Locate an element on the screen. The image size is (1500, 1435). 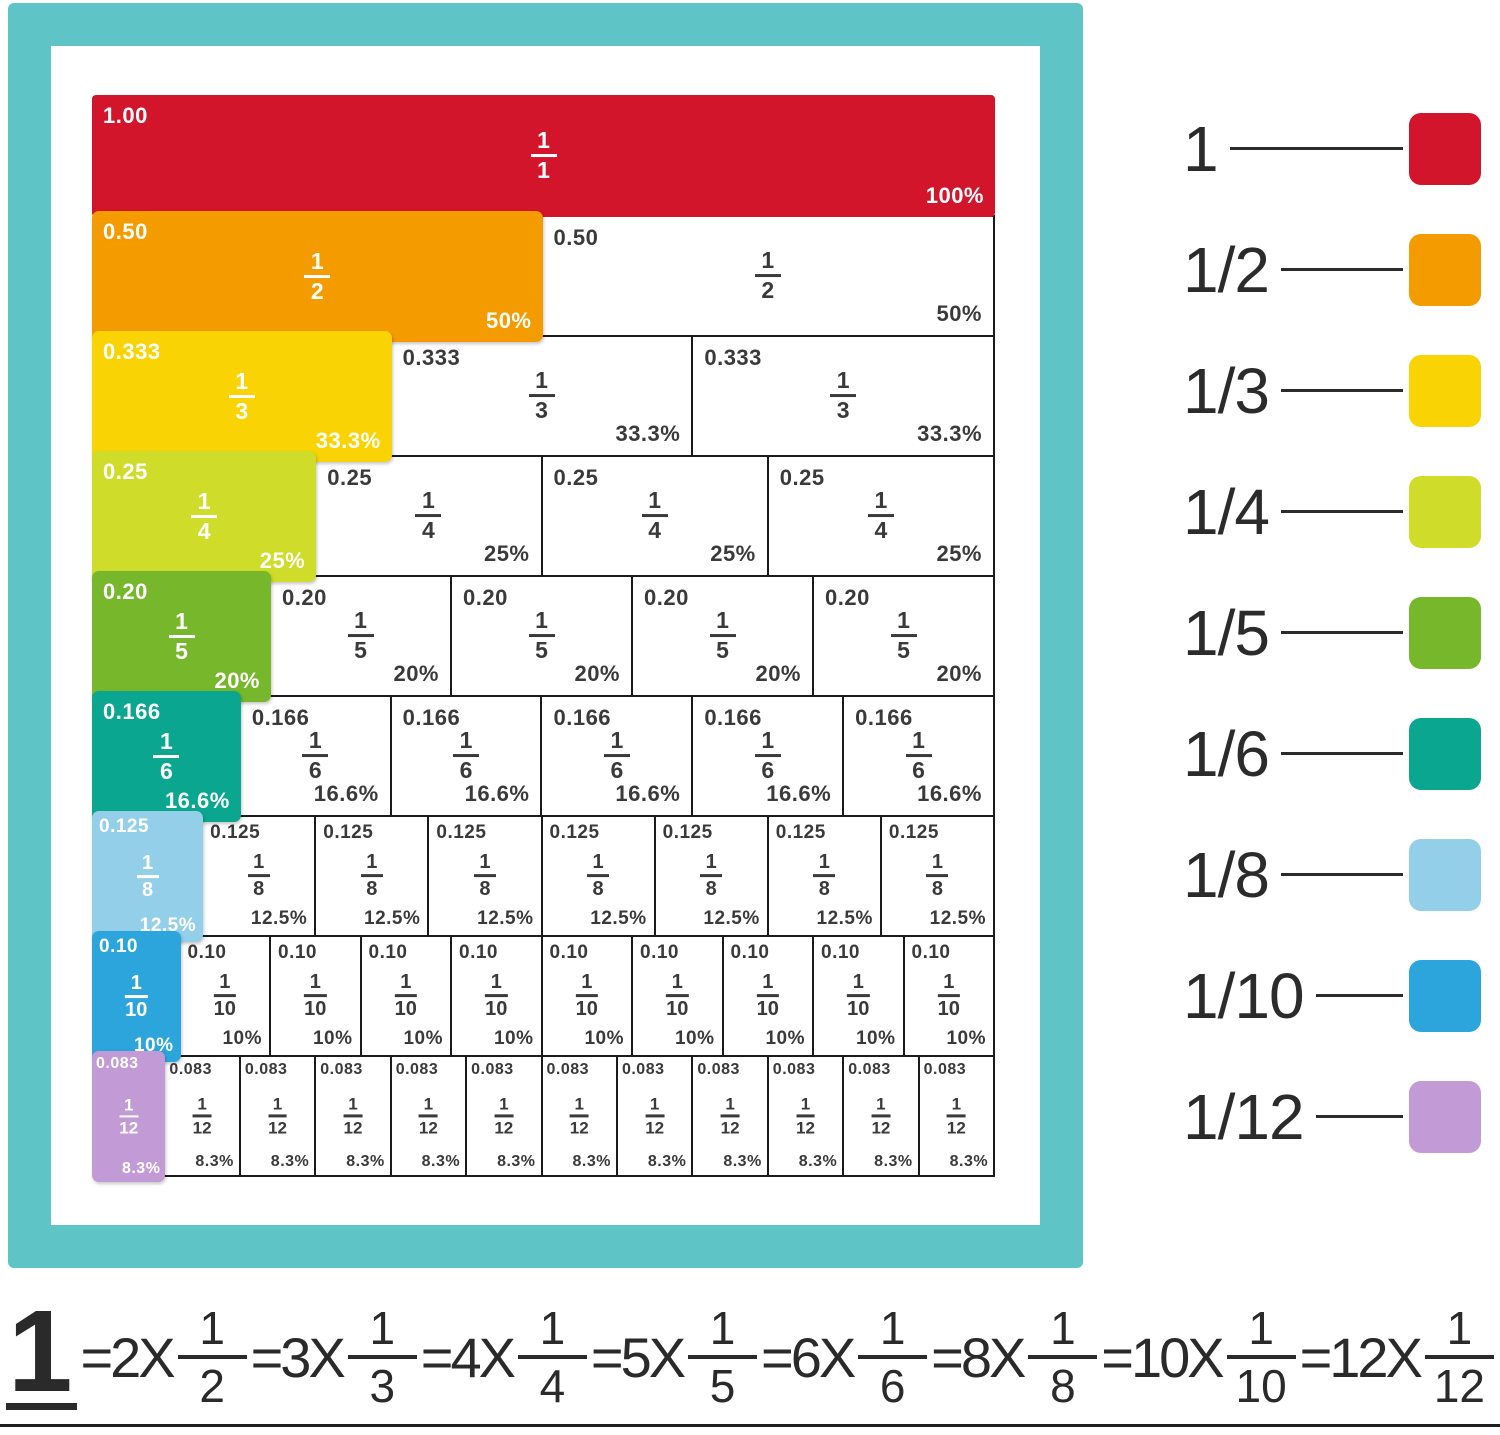
tile-1-4: 0.25 1 4 25% is located at coordinates (428, 516).